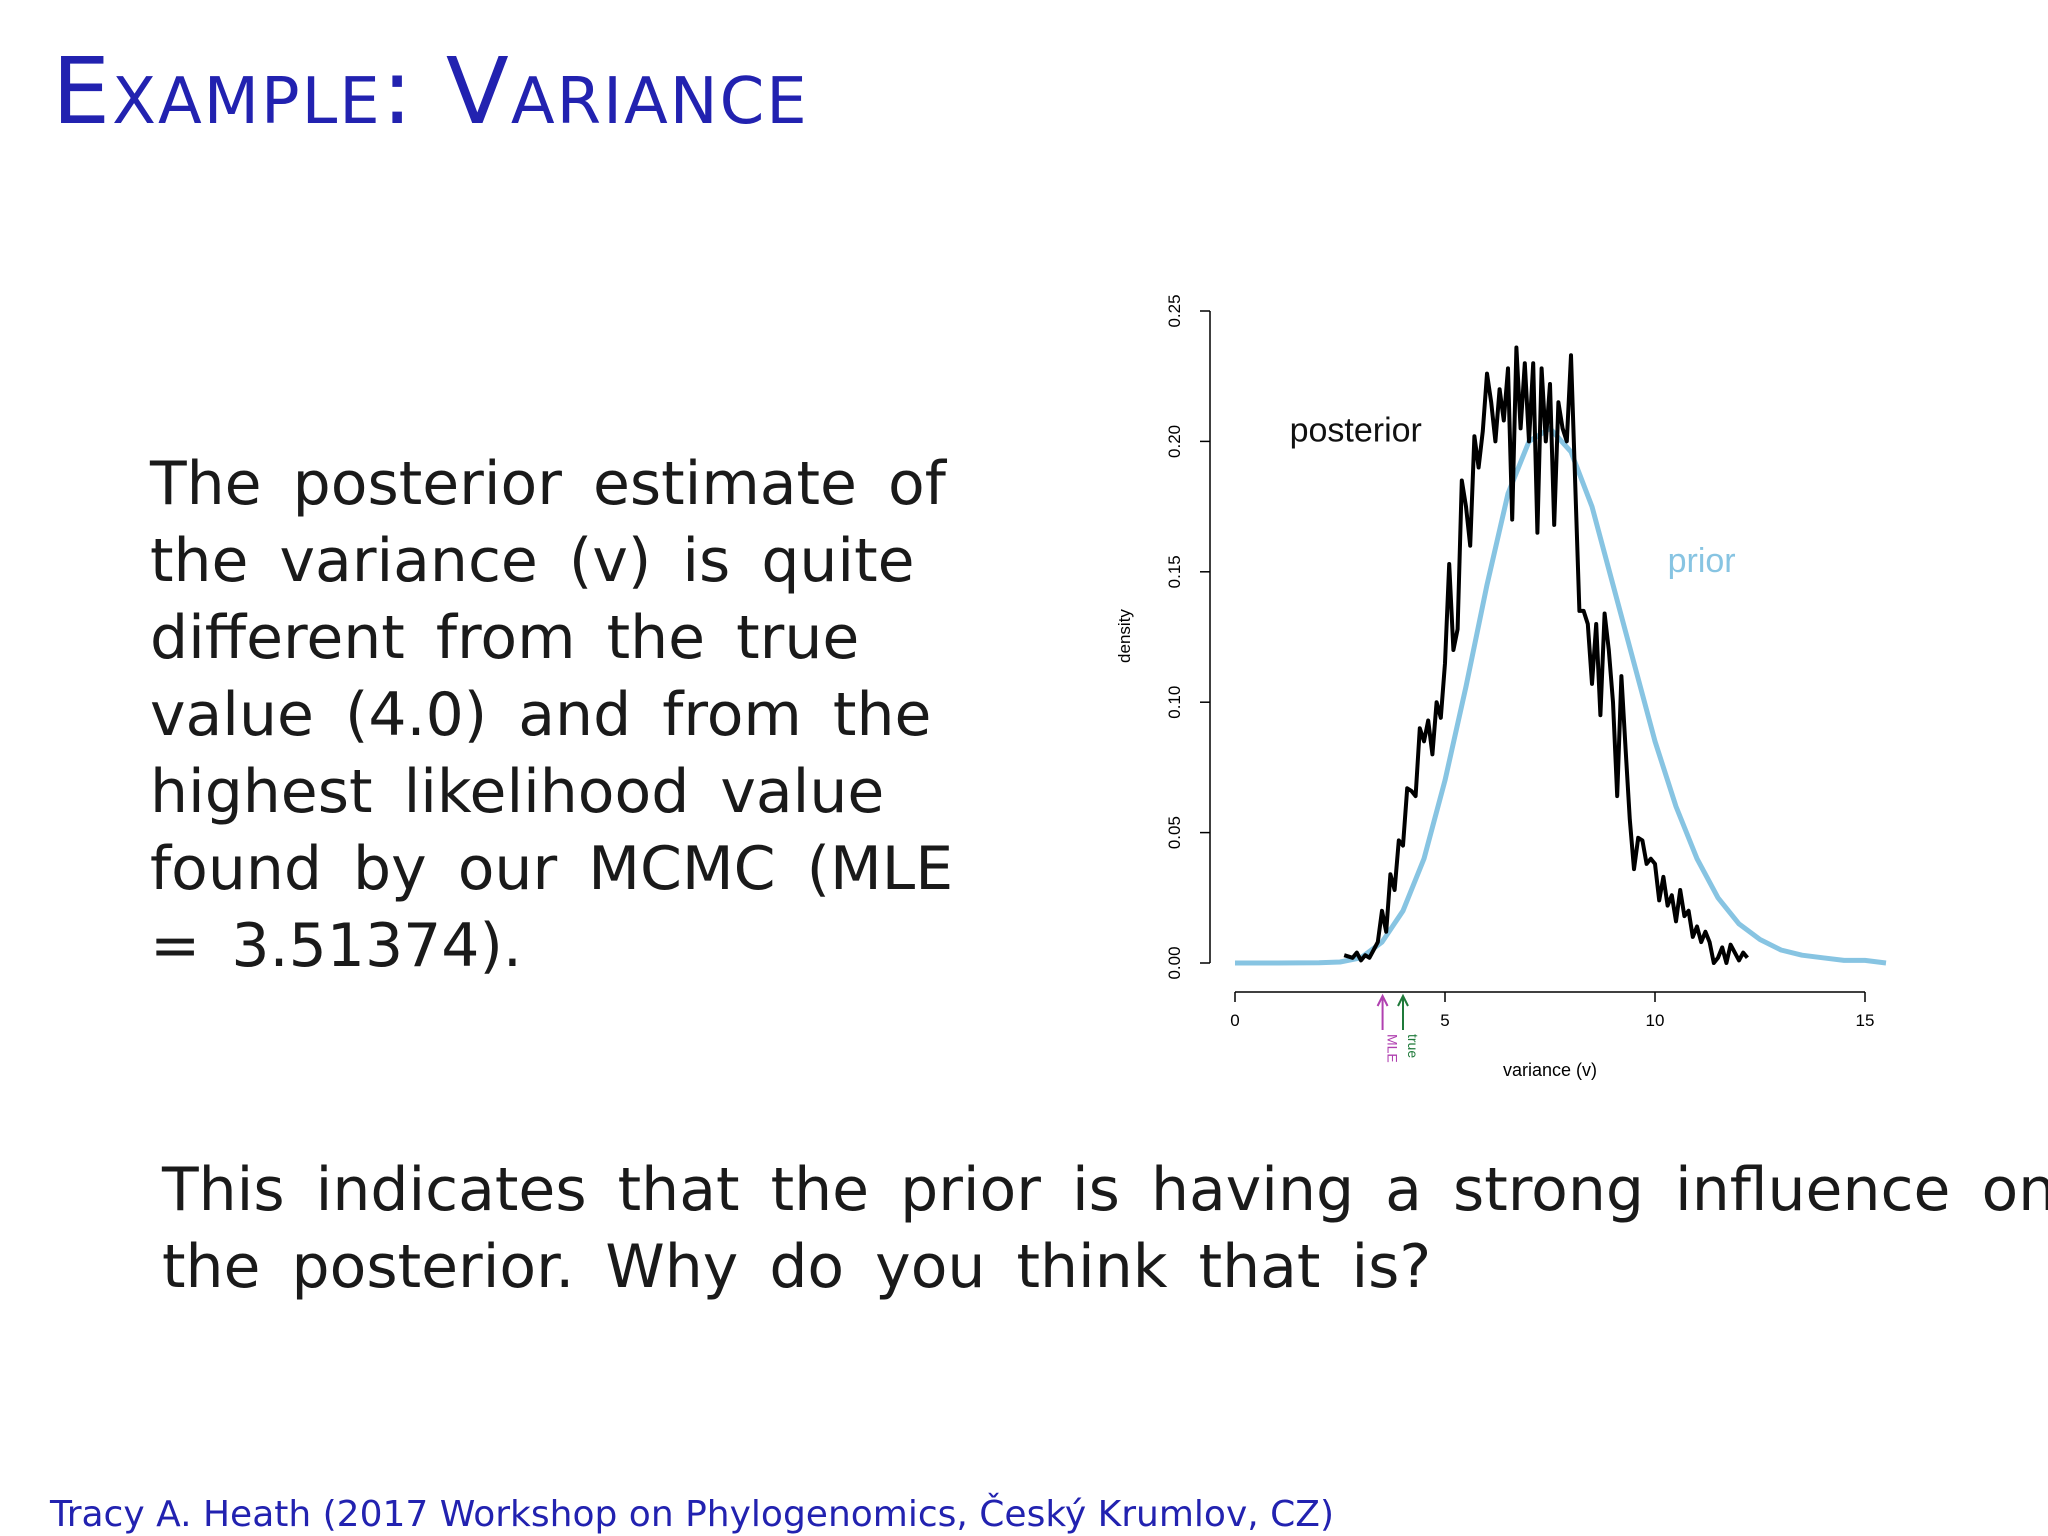 This screenshot has height=1536, width=2048. Describe the element at coordinates (1550, 1070) in the screenshot. I see `x-axis-label: variance (v)` at that location.